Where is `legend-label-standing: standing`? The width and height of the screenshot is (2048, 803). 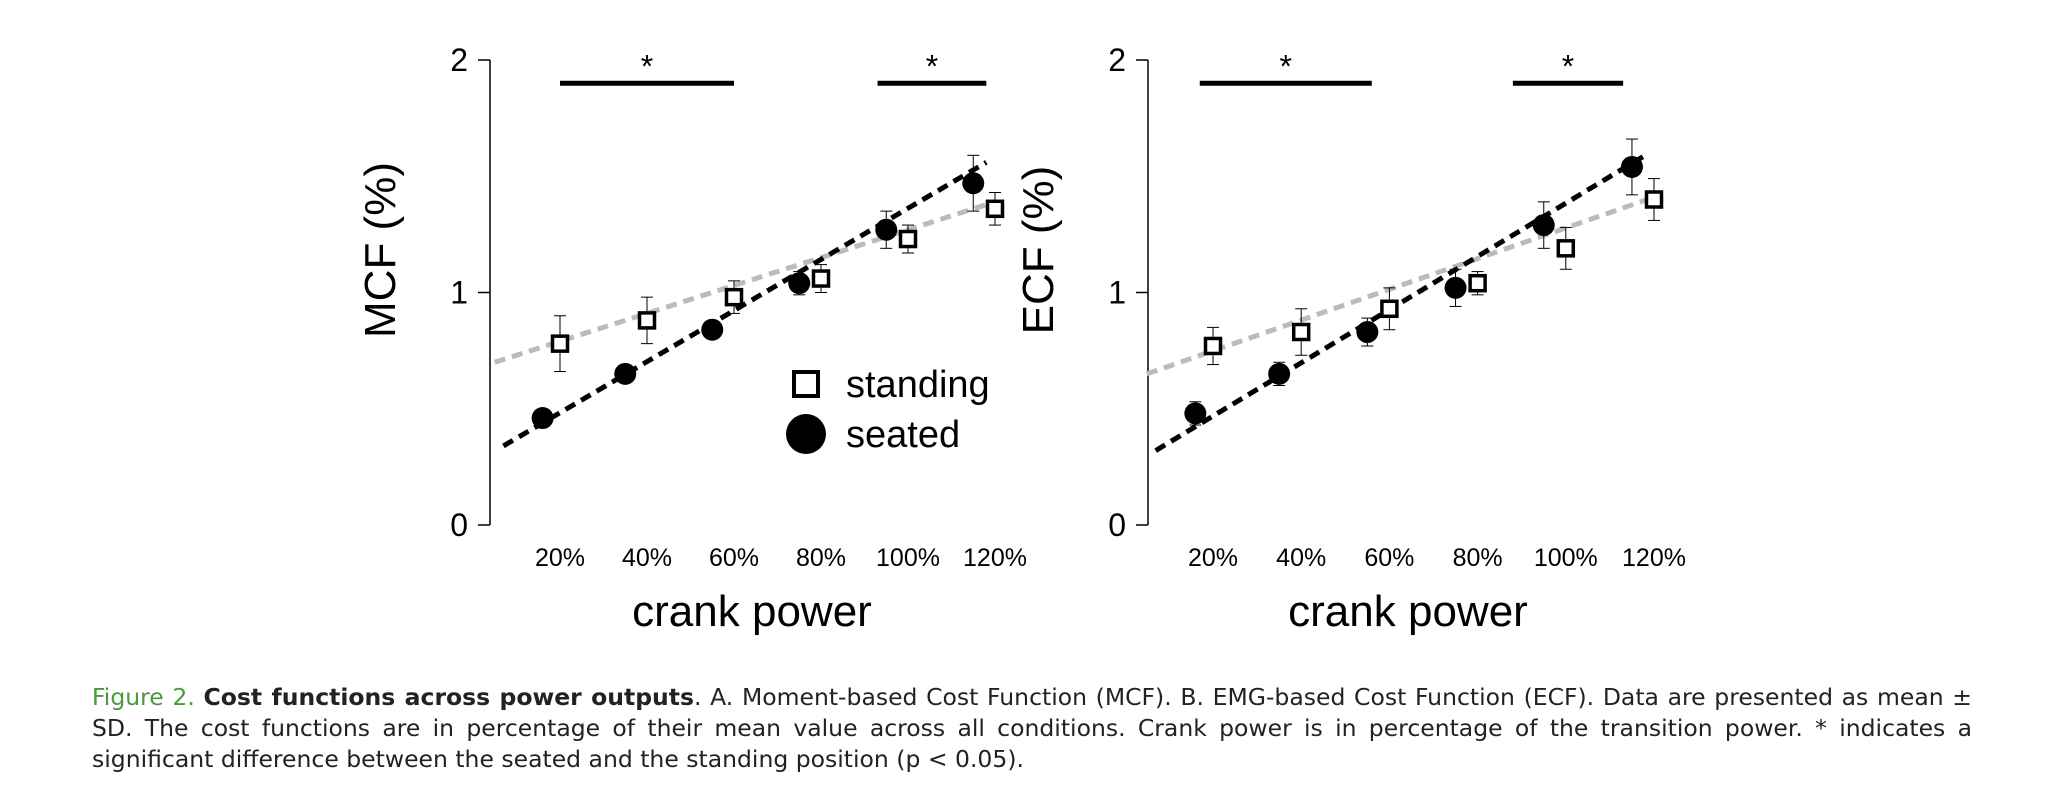
legend-label-standing: standing is located at coordinates (918, 385).